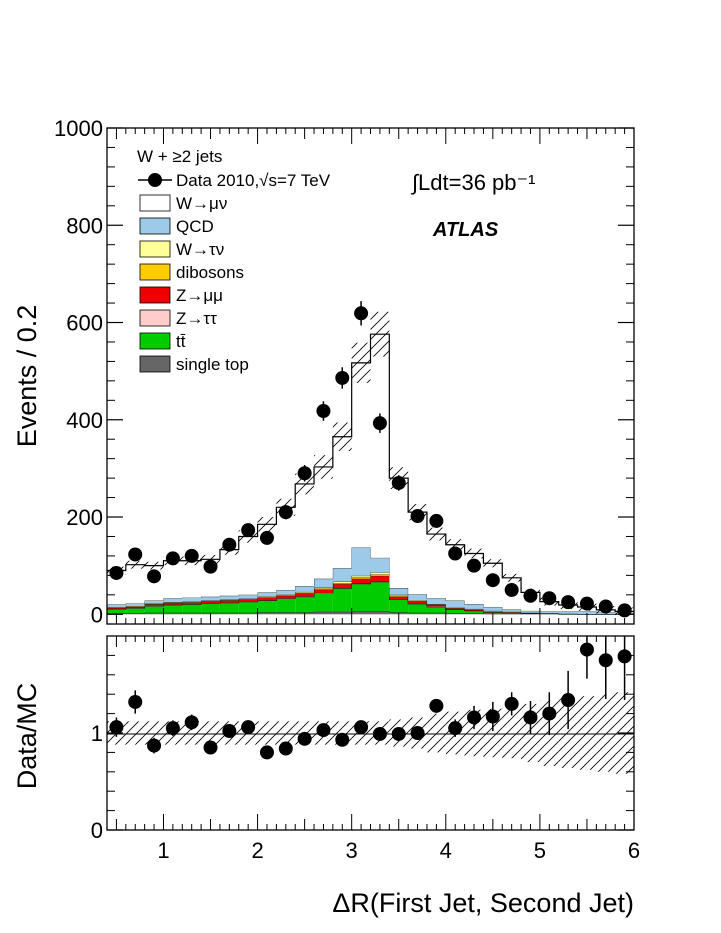  Describe the element at coordinates (97, 614) in the screenshot. I see `y-tick-label: 0` at that location.